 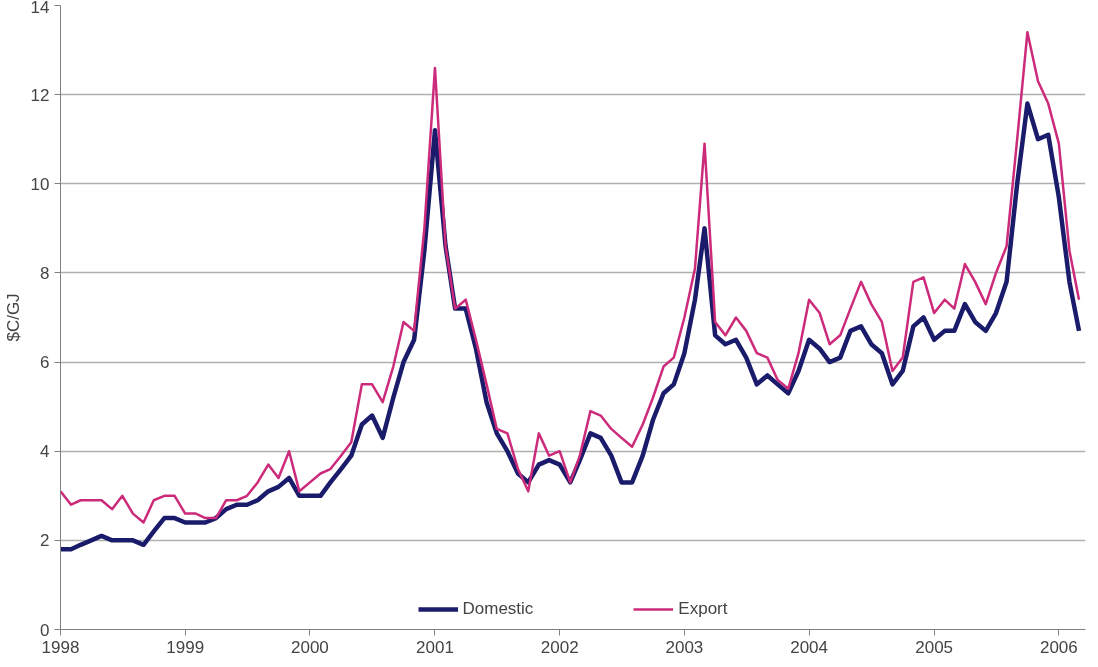 What do you see at coordinates (684, 647) in the screenshot?
I see `x-tick-label: 2003` at bounding box center [684, 647].